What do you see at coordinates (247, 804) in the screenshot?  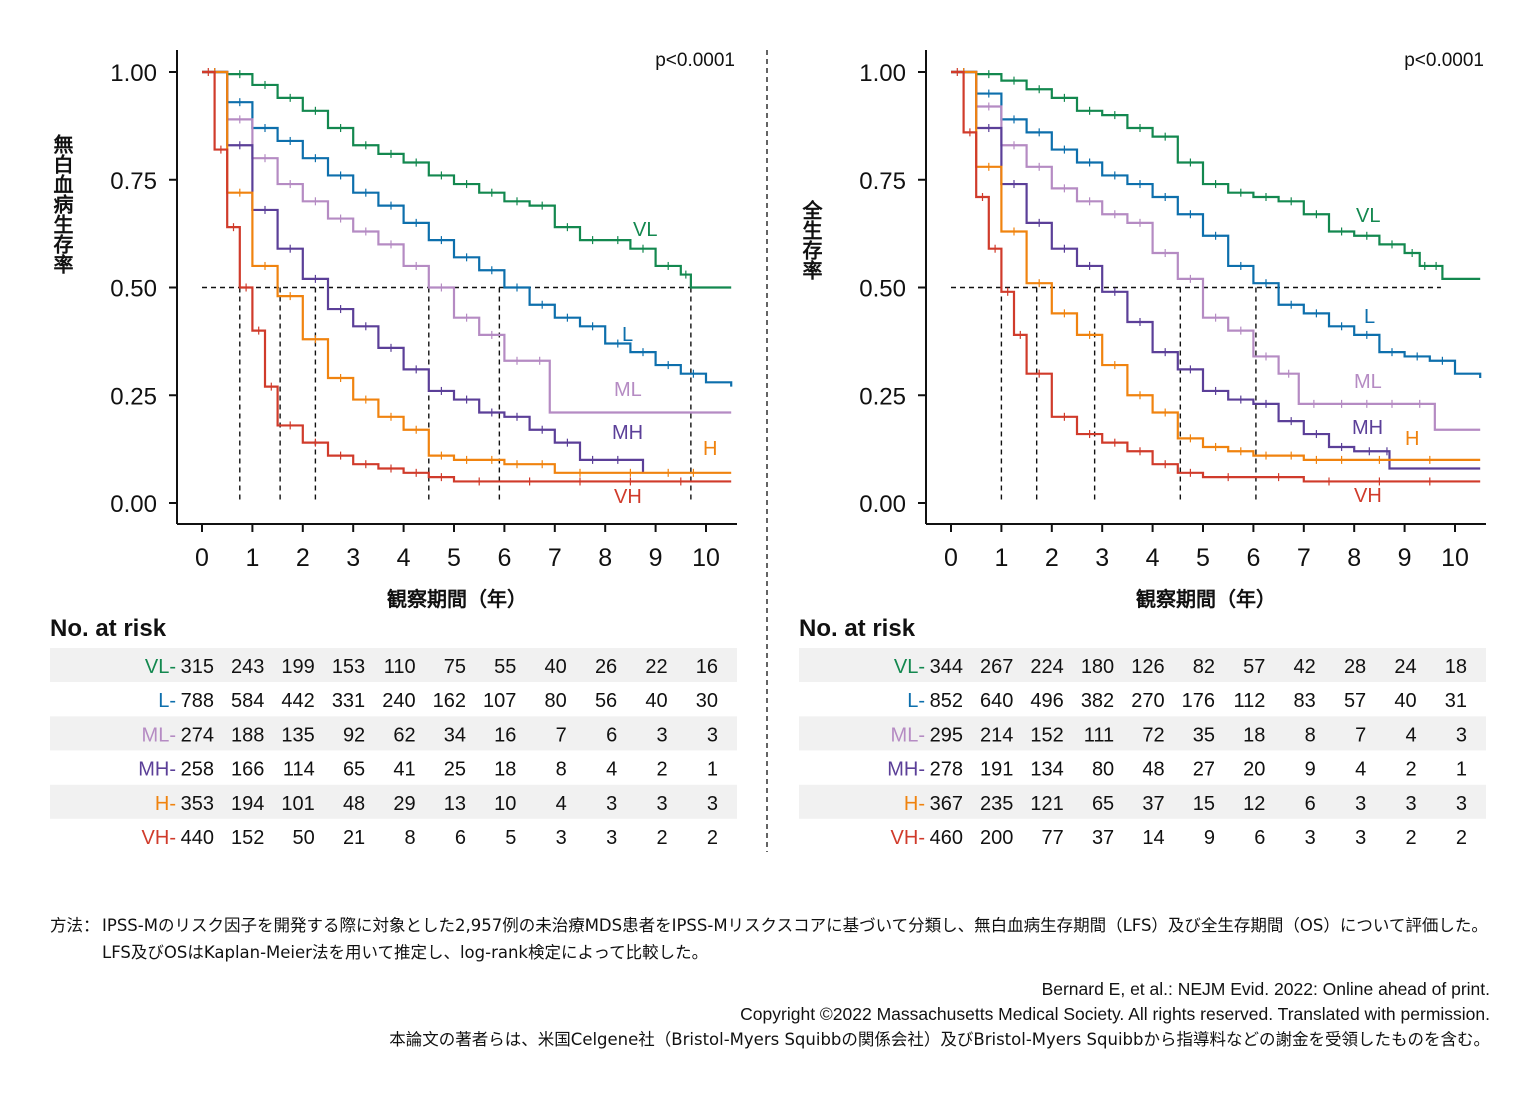 I see `risk-value: 194` at bounding box center [247, 804].